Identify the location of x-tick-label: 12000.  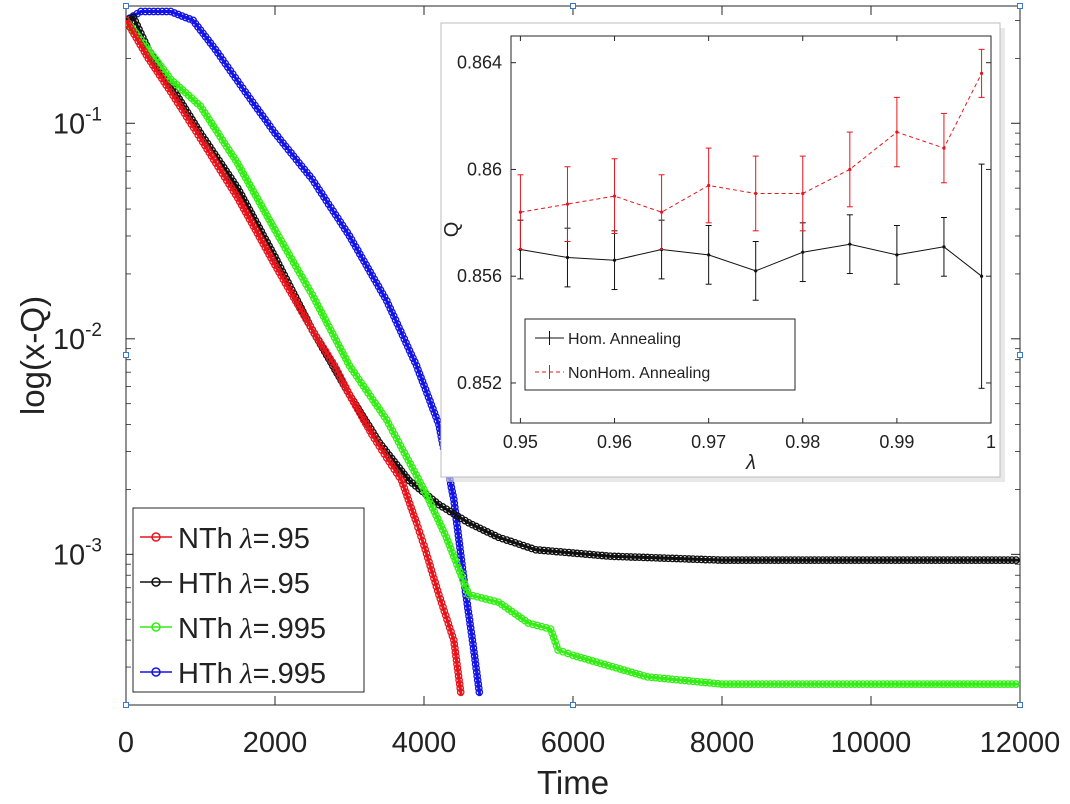
(1020, 743).